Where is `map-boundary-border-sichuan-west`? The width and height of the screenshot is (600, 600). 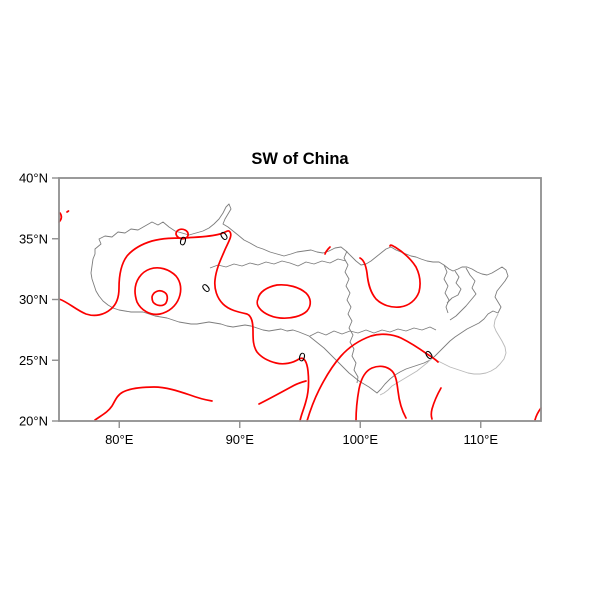
map-boundary-border-sichuan-west is located at coordinates (351, 317).